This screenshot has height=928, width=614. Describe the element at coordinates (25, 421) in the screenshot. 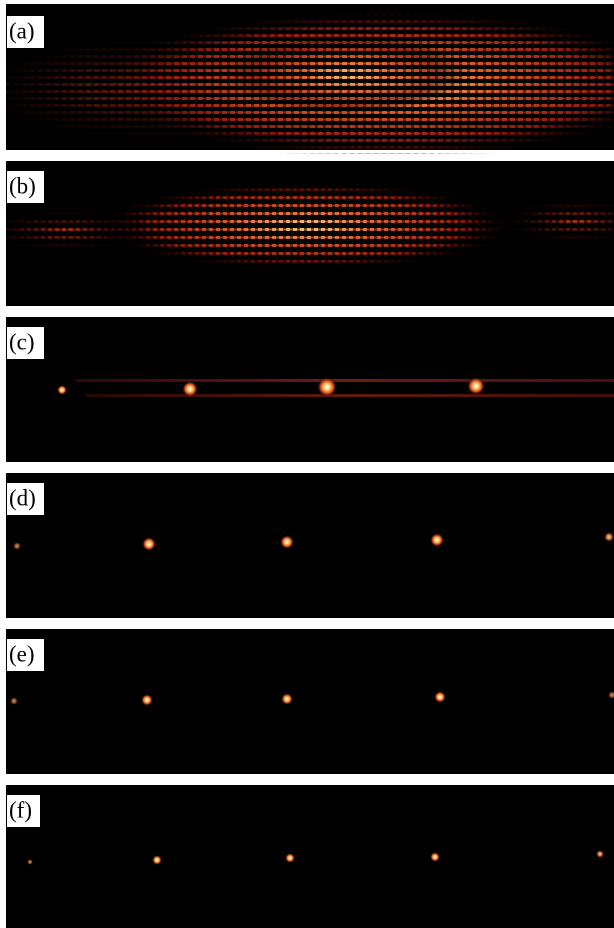

I see `labels: (a) (b) (c) (d) (e) (f)` at that location.